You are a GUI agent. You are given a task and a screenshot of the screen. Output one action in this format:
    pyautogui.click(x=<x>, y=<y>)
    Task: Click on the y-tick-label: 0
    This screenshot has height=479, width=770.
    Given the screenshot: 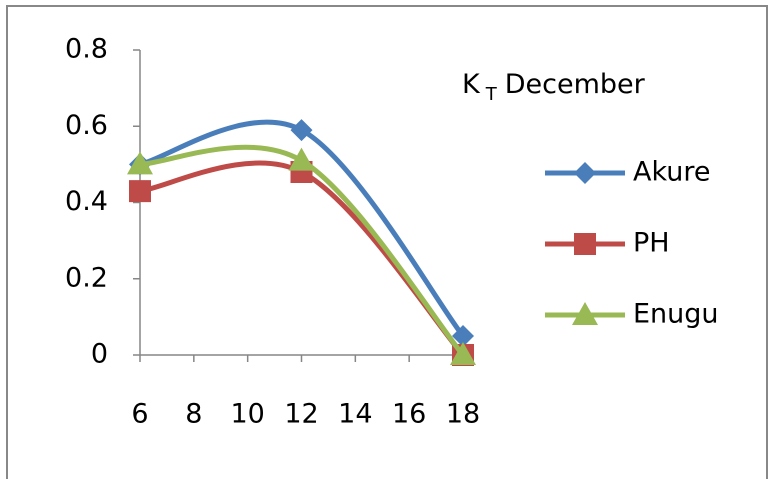 What is the action you would take?
    pyautogui.click(x=99, y=354)
    